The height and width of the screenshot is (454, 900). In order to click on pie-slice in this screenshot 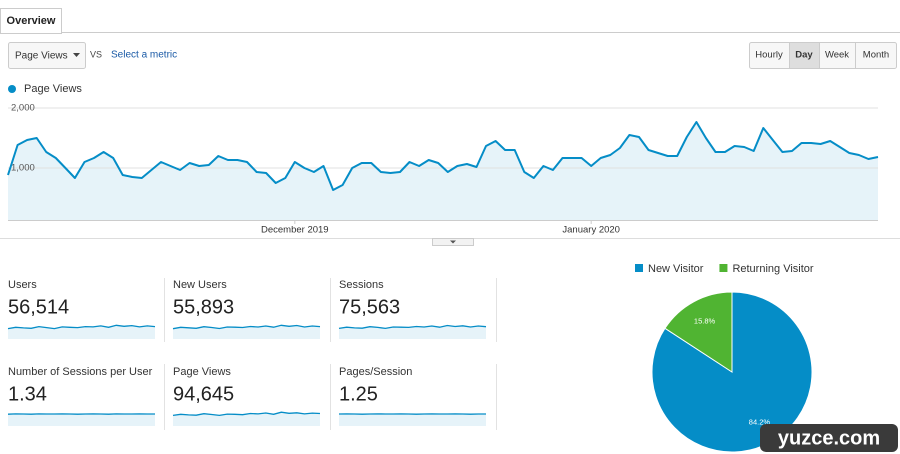, I will do `click(698, 332)`.